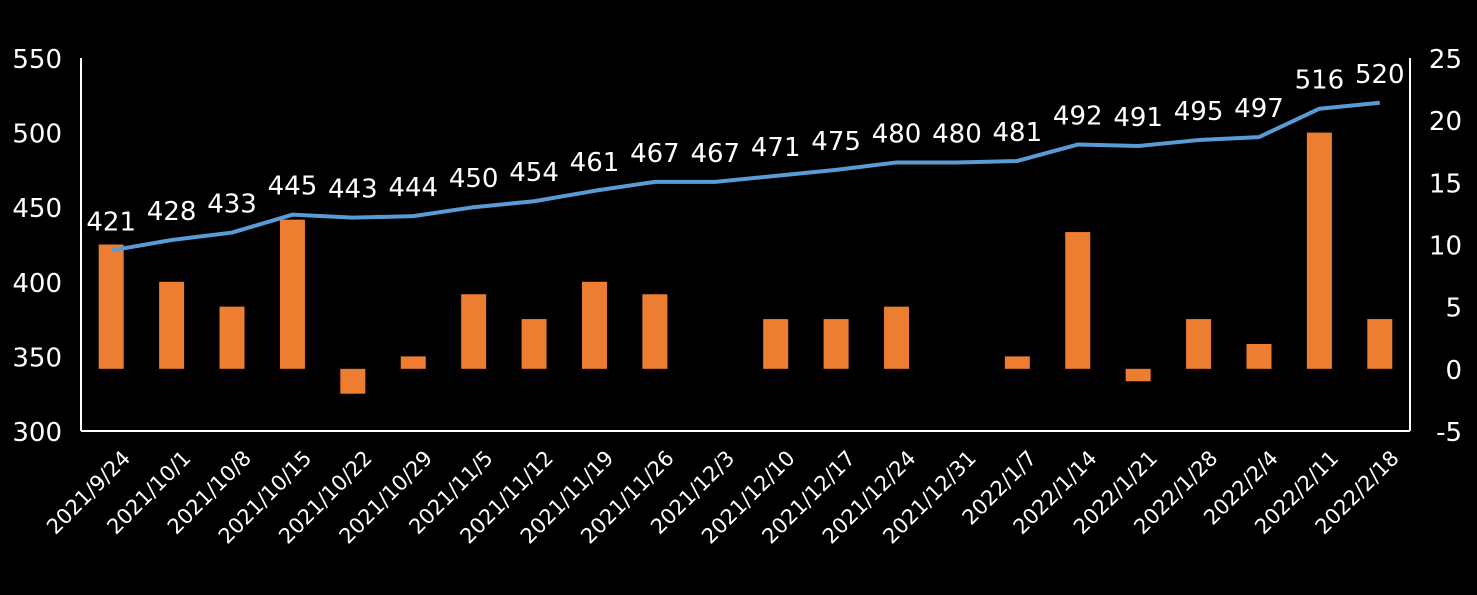  Describe the element at coordinates (1078, 117) in the screenshot. I see `data-label: 492` at that location.